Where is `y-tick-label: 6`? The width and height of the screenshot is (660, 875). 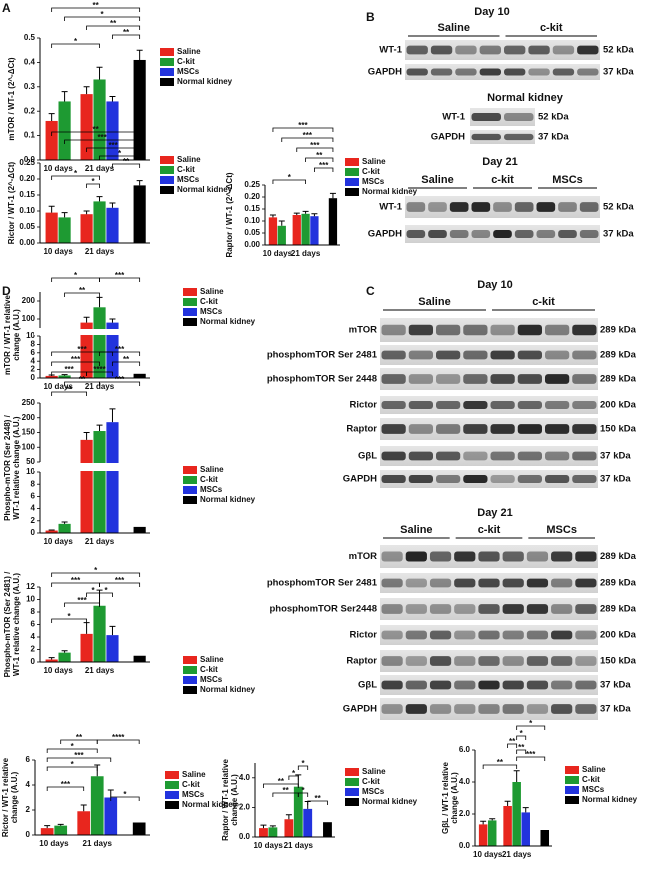 y-tick-label: 6 is located at coordinates (28, 759).